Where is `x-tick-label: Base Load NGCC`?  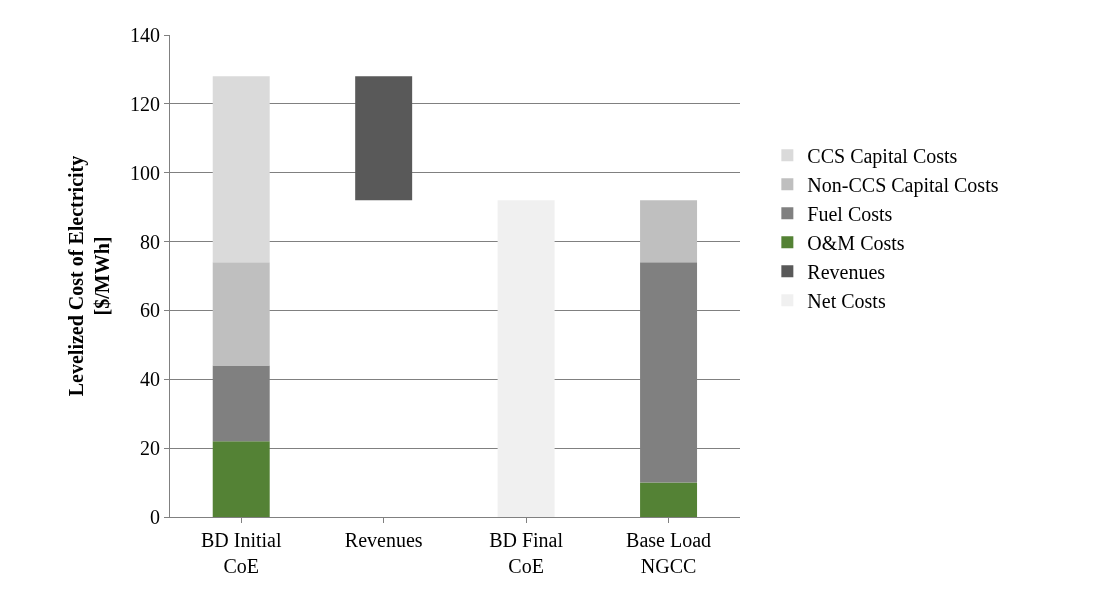
x-tick-label: Base Load NGCC is located at coordinates (669, 553).